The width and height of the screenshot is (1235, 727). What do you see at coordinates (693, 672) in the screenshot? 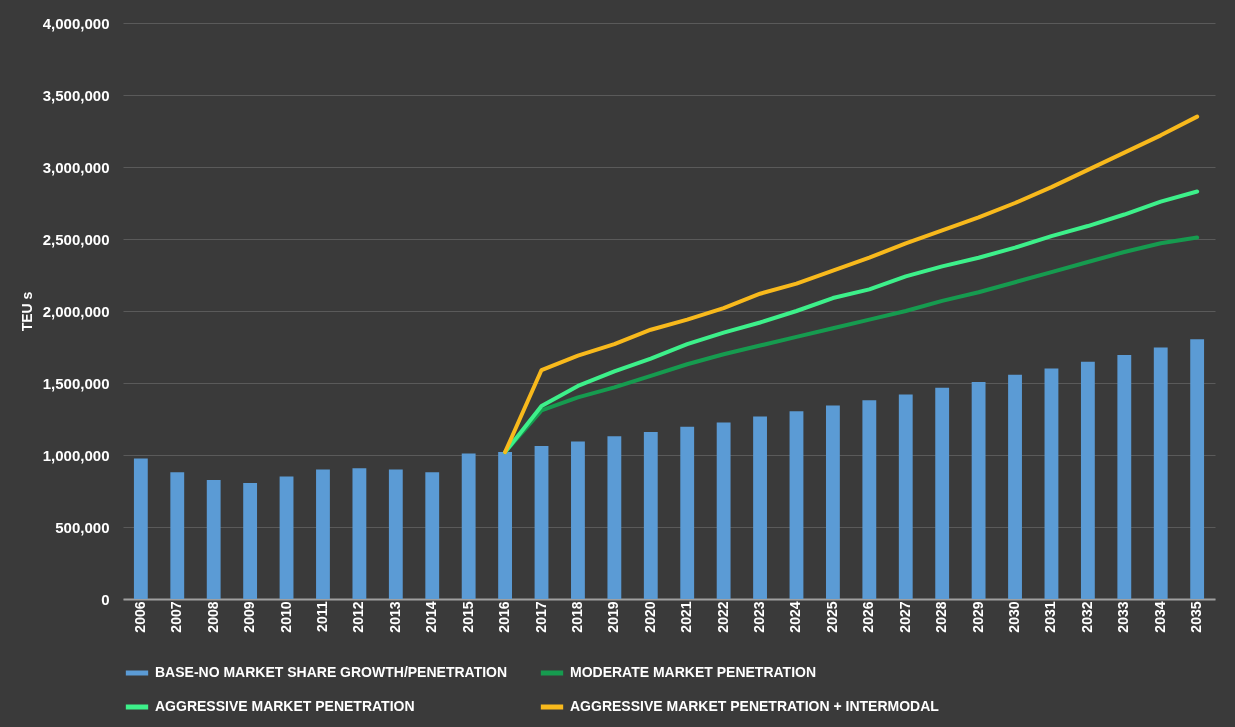
I see `legend-label: MODERATE MARKET PENETRATION` at bounding box center [693, 672].